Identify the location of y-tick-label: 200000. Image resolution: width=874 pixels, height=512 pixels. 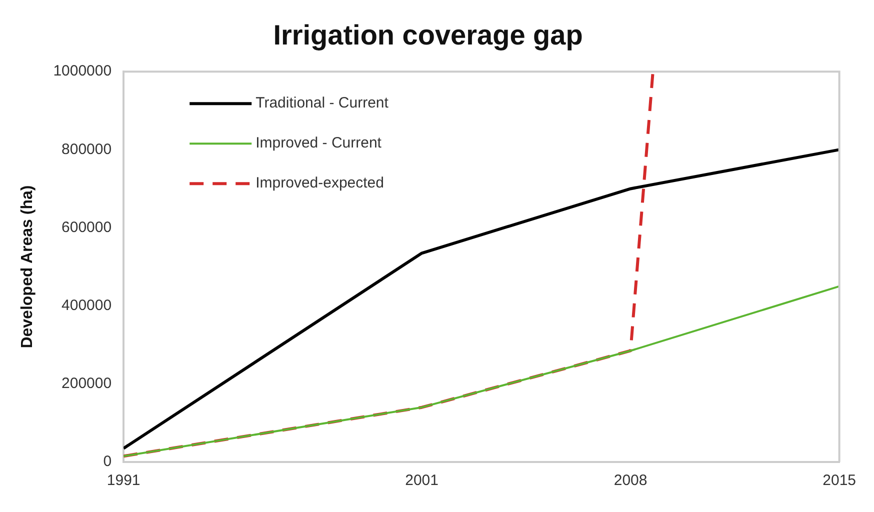
(87, 383).